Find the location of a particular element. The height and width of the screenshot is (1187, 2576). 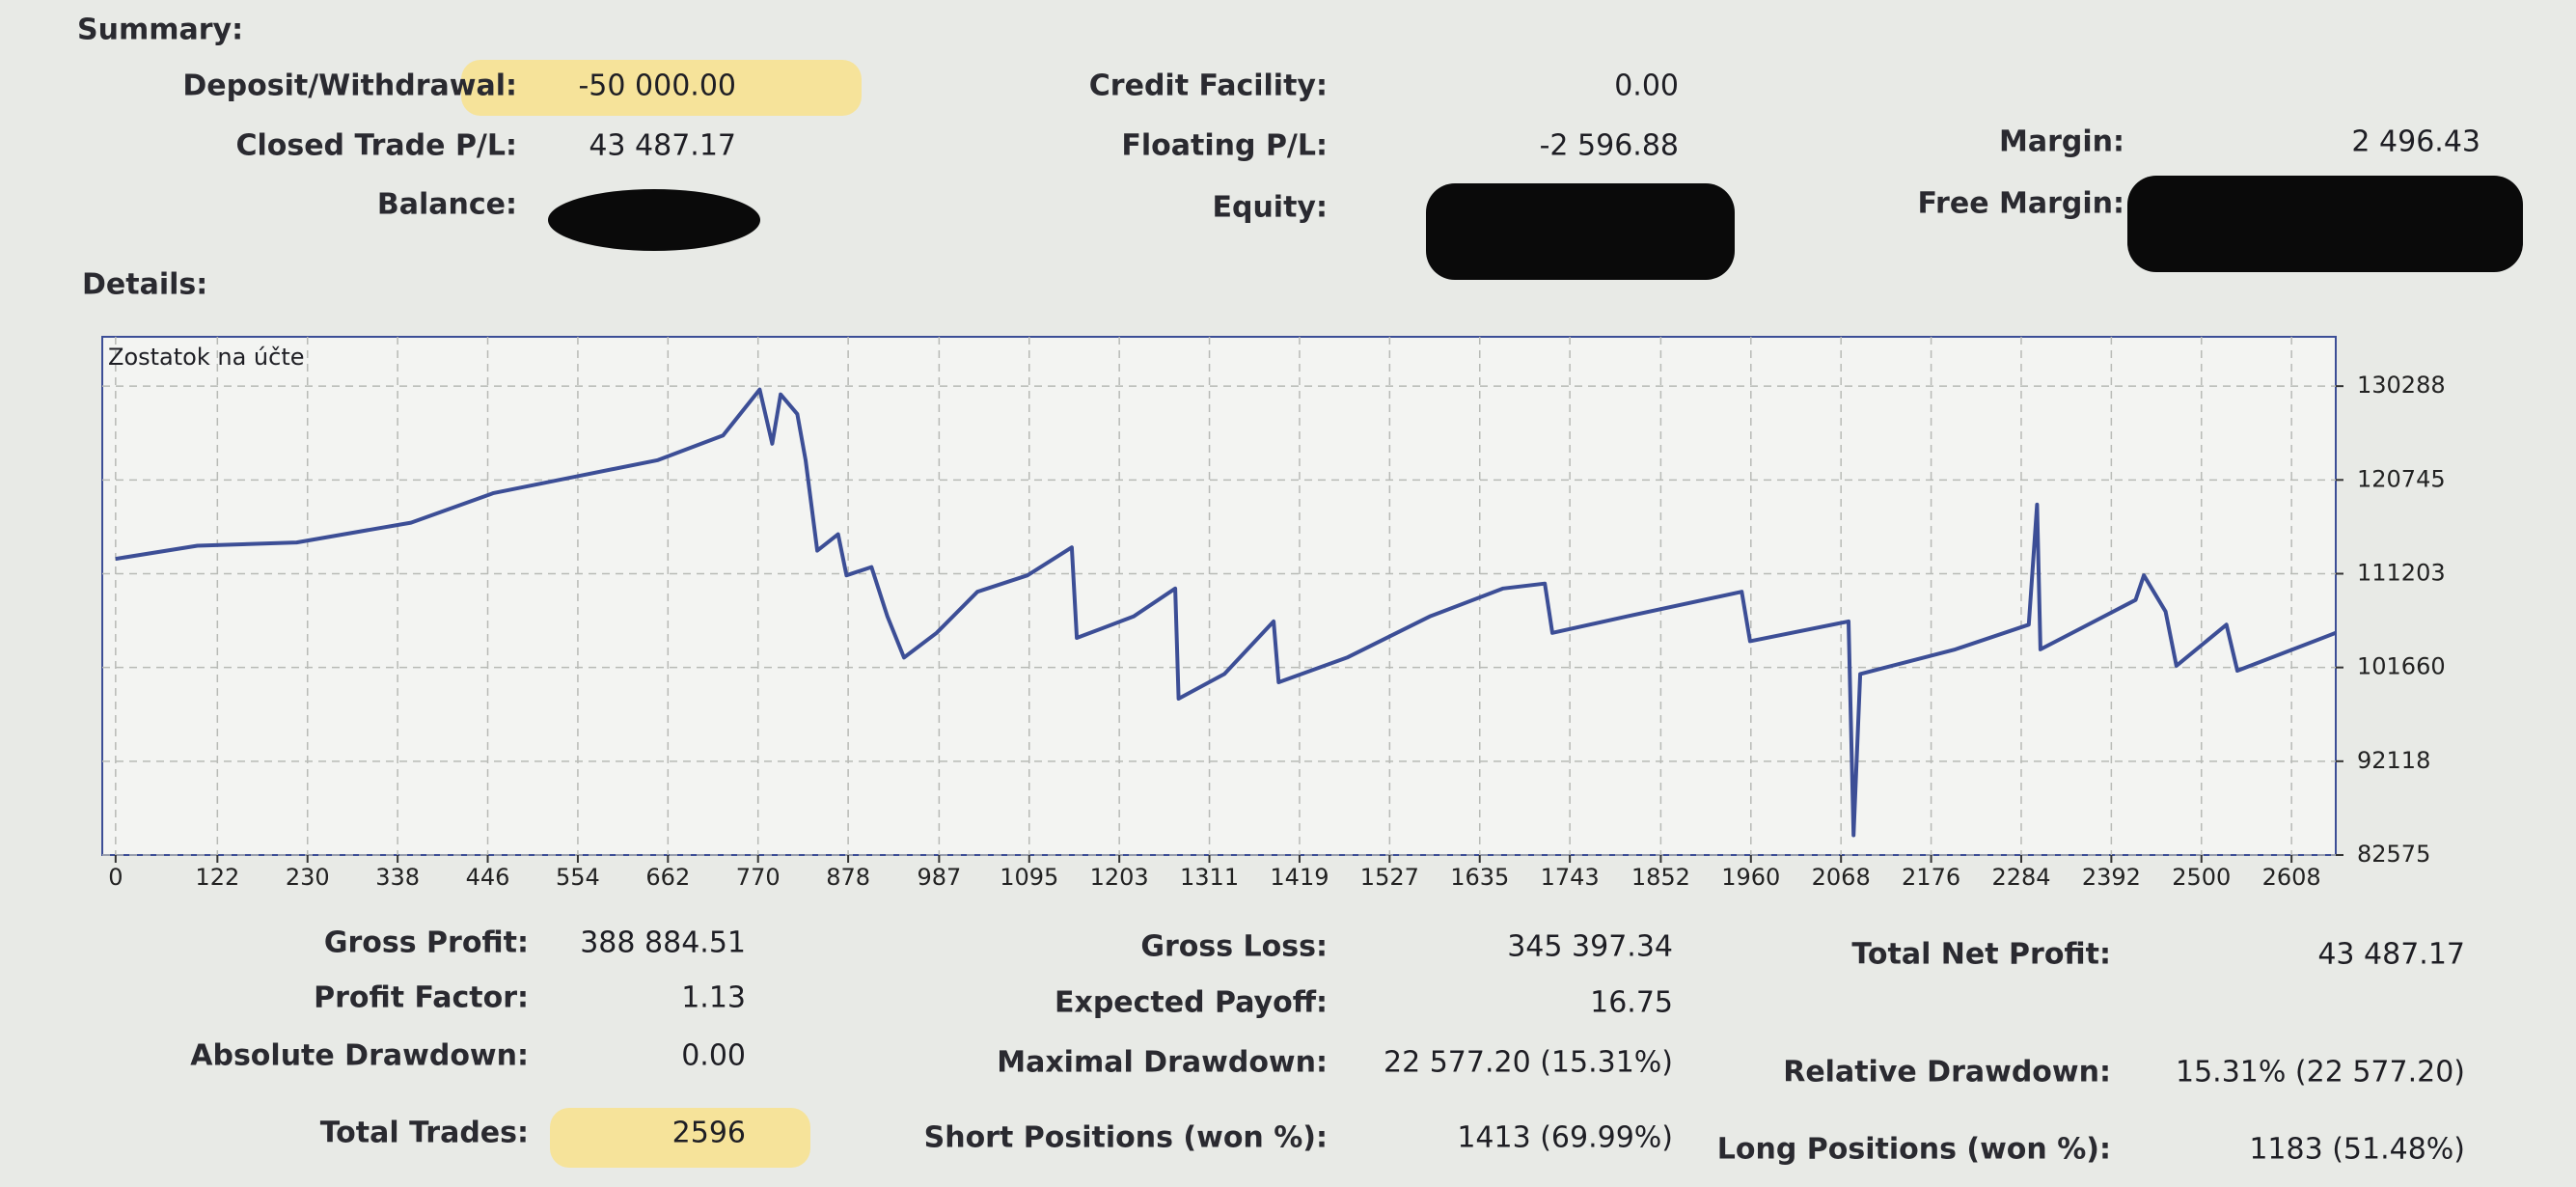

stat-value: 1413 (69.99%) is located at coordinates (1565, 1138).